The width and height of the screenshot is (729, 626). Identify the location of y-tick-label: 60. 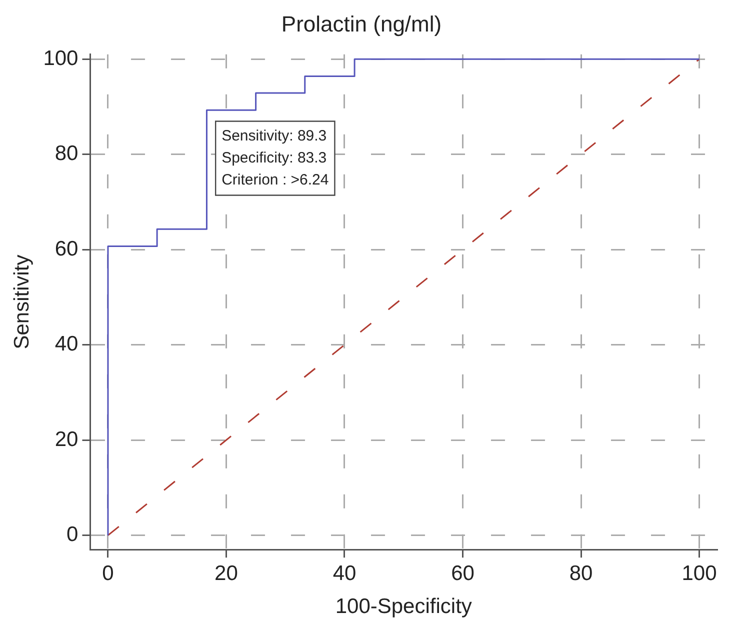
(66, 248).